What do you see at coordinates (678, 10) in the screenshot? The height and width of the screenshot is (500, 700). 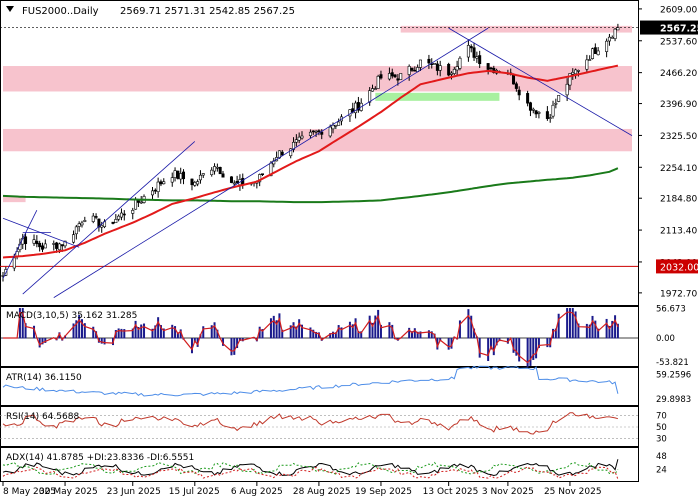 I see `price-tick-label: 2609.00` at bounding box center [678, 10].